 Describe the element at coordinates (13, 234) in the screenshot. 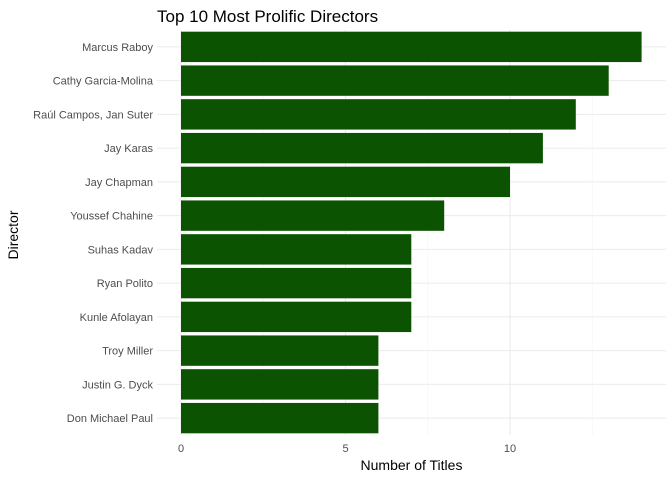

I see `y-axis-title: Director` at that location.